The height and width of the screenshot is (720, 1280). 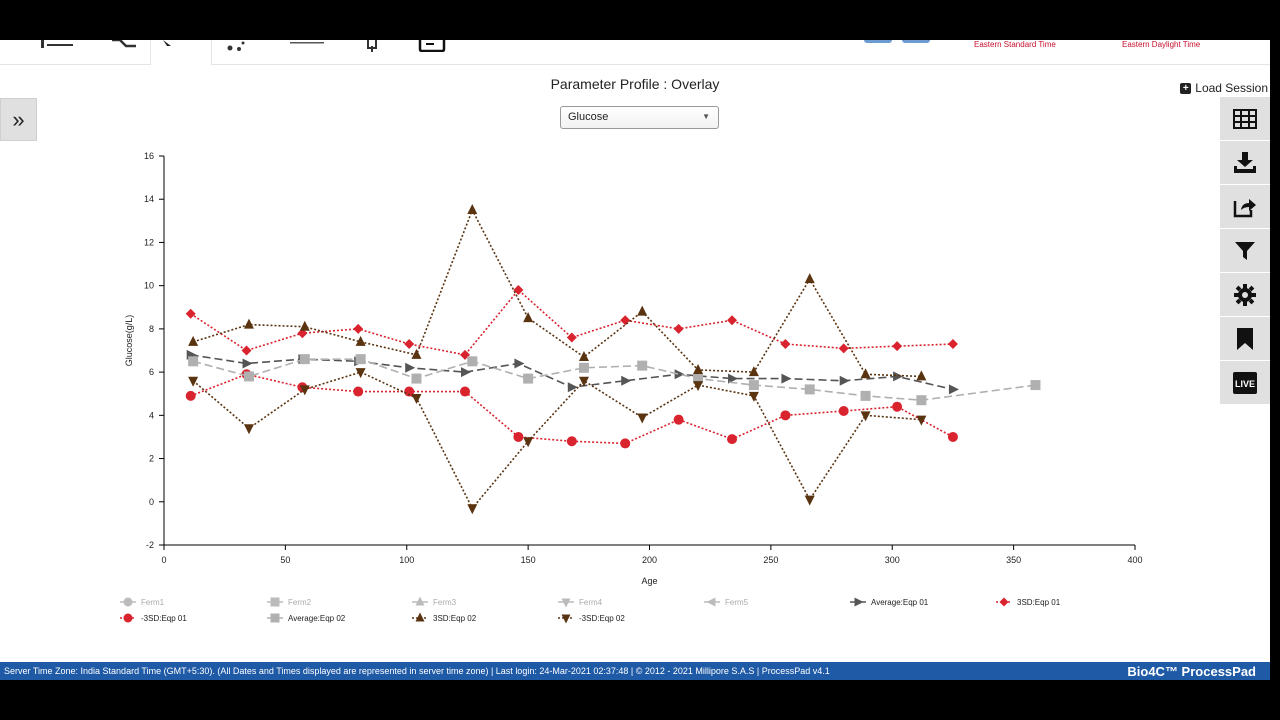 What do you see at coordinates (151, 372) in the screenshot?
I see `y-tick-label: 6` at bounding box center [151, 372].